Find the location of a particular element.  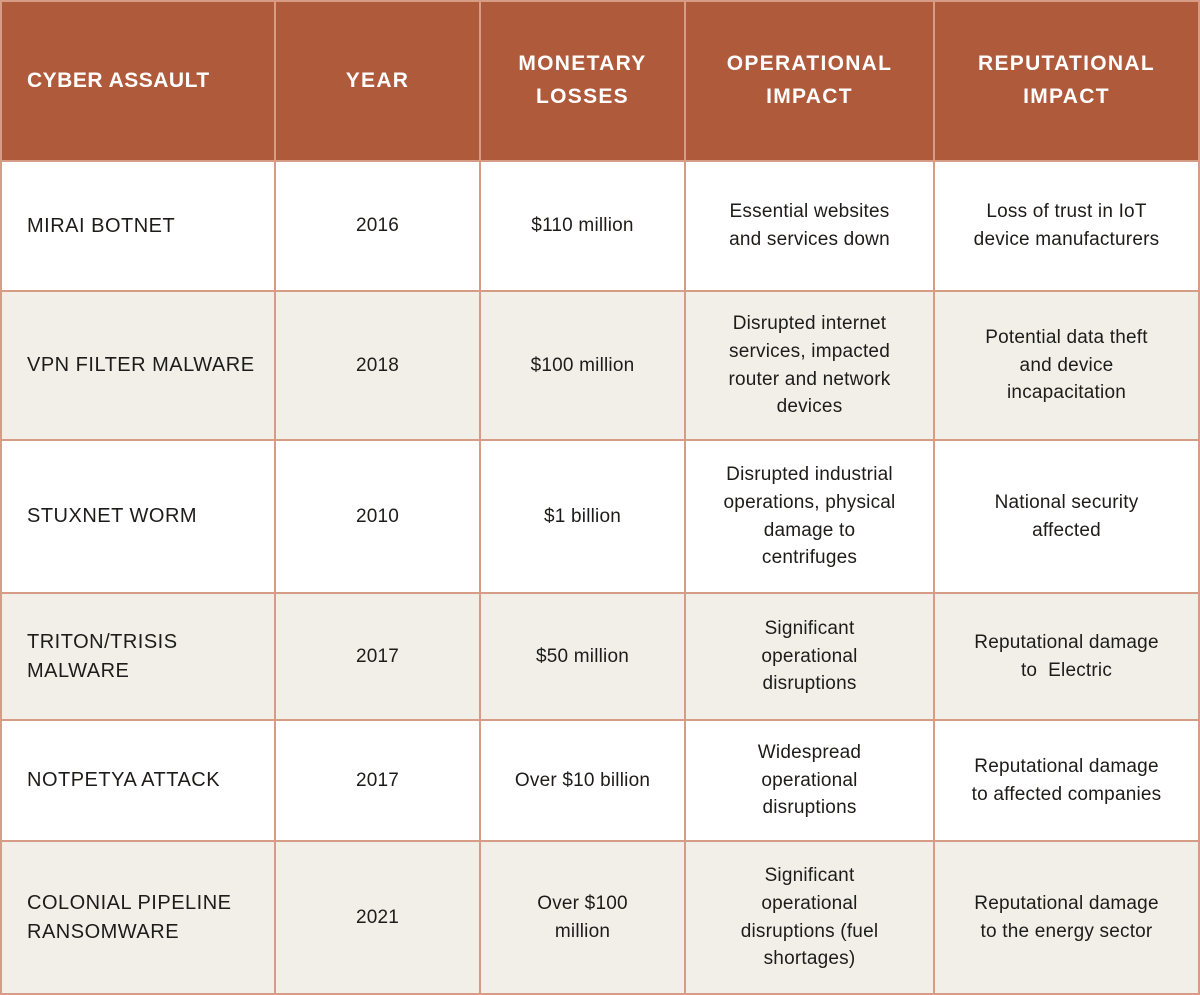

cell-monetary-losses: $50 million is located at coordinates (582, 656).